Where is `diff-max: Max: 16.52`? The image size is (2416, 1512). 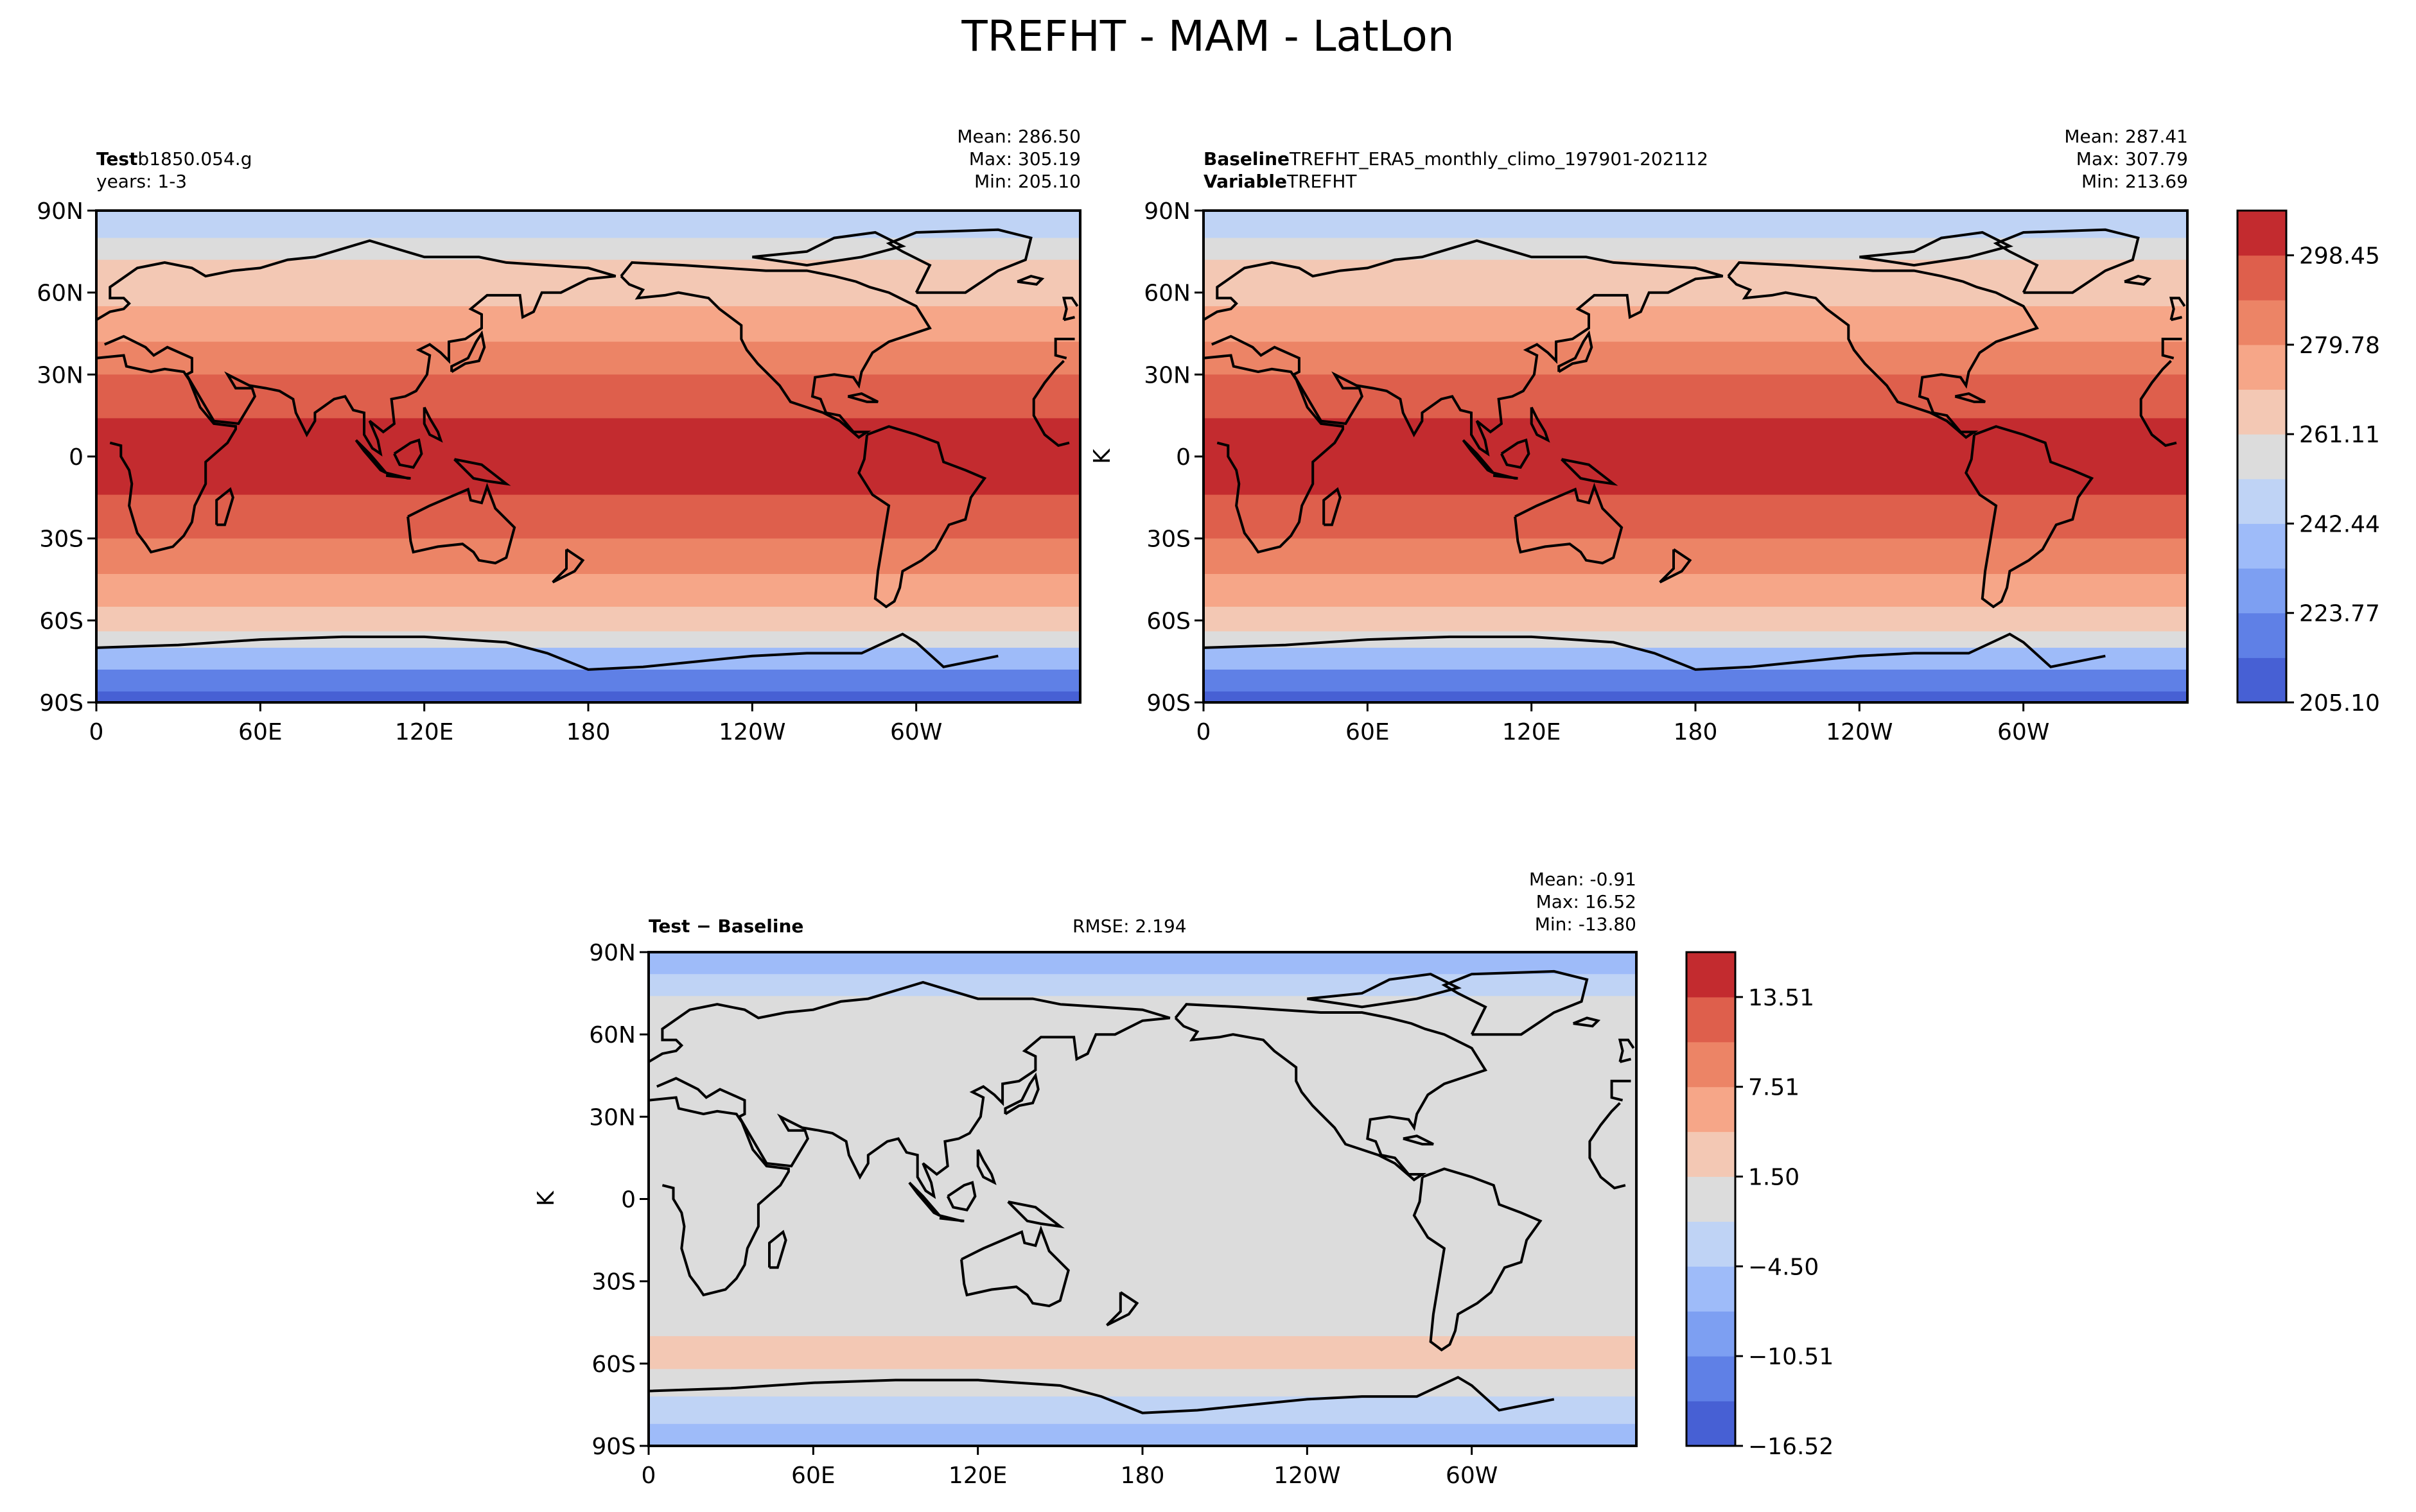
diff-max: Max: 16.52 is located at coordinates (1586, 901).